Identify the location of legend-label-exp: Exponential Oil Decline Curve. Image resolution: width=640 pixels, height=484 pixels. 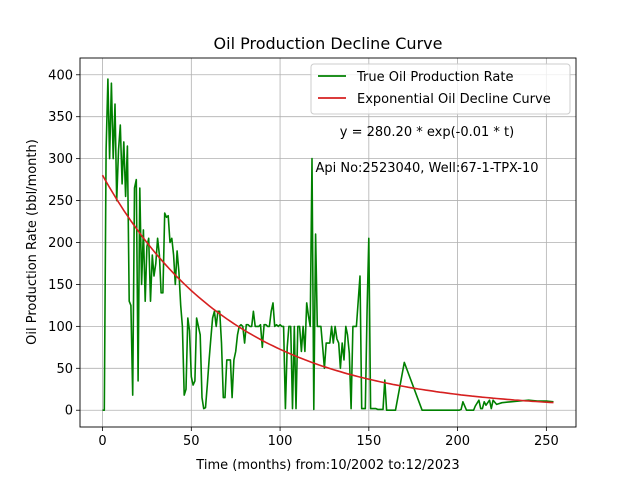
(454, 99).